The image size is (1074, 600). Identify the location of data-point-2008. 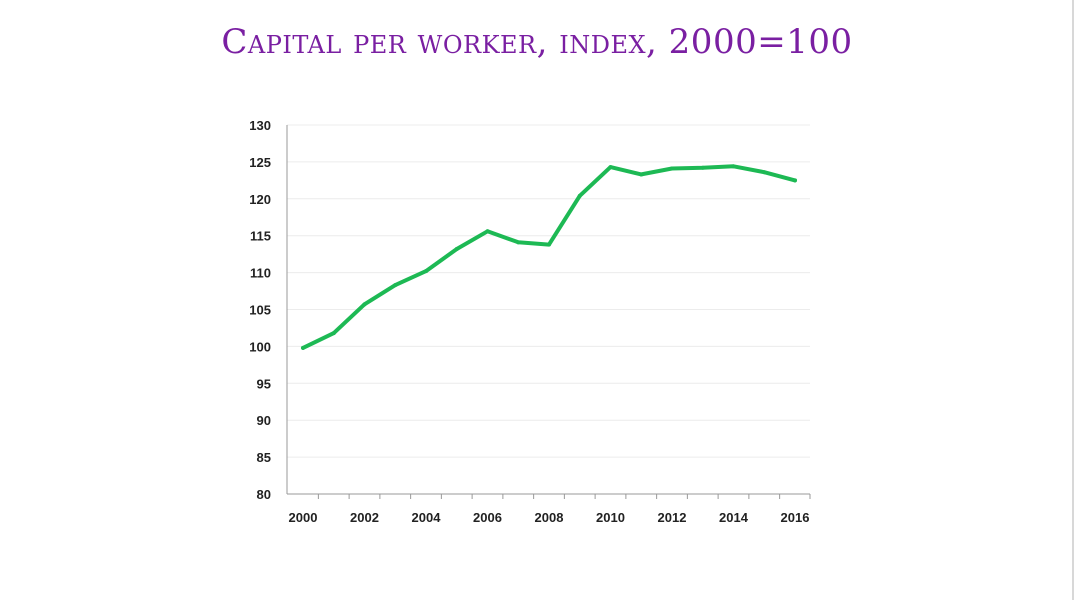
(549, 244).